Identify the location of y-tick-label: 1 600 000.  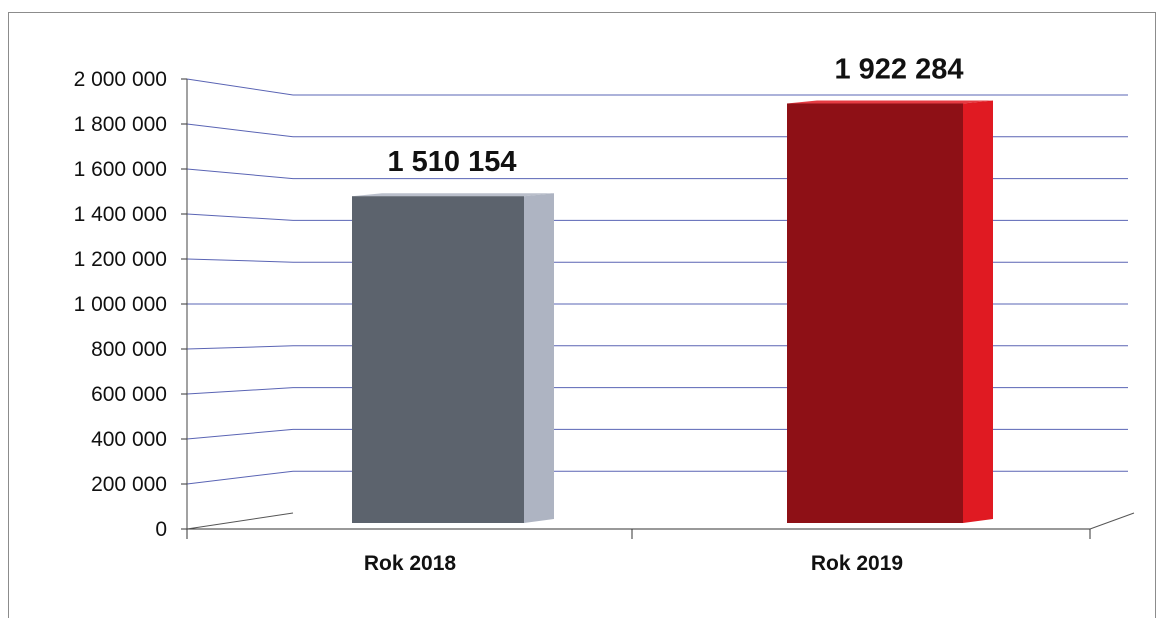
(120, 169).